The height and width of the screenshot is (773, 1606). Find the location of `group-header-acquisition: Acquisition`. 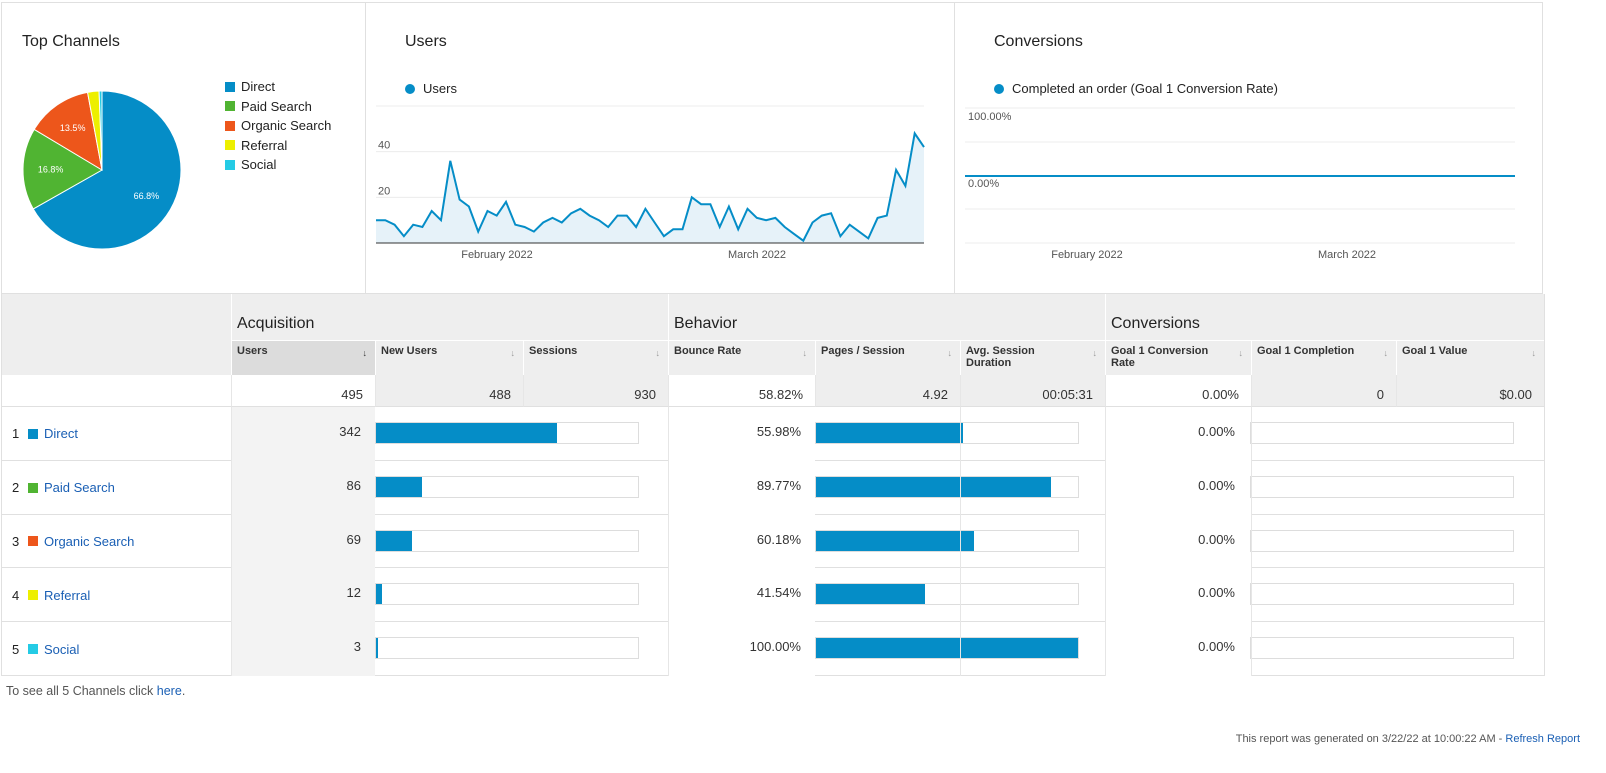

group-header-acquisition: Acquisition is located at coordinates (449, 317).